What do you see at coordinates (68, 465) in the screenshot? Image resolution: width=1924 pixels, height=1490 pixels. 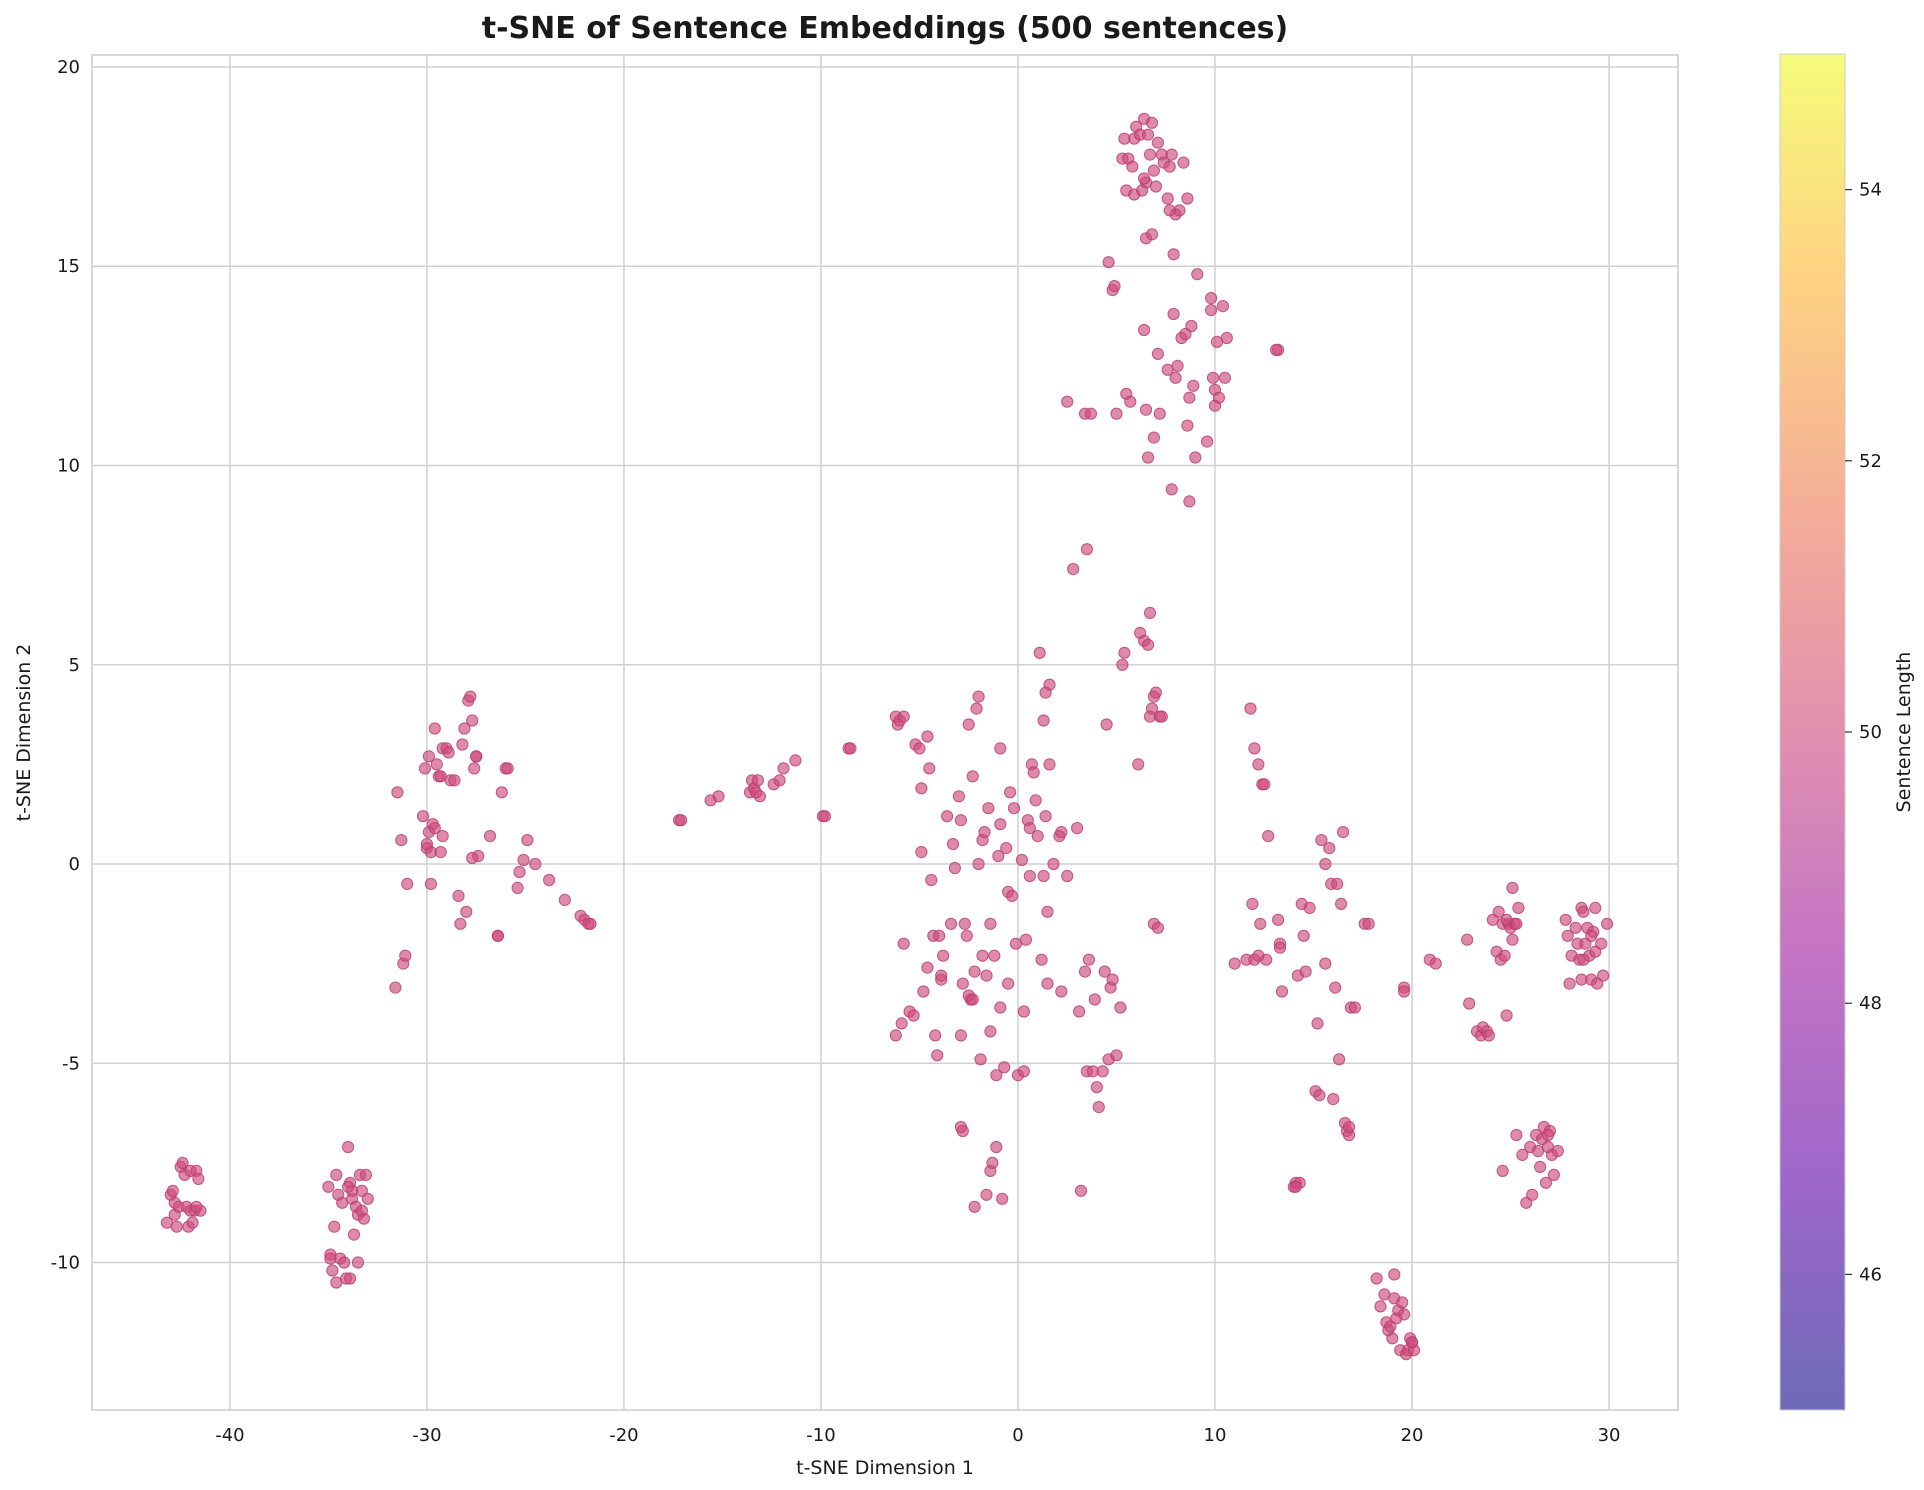 I see `y-tick-label: 10` at bounding box center [68, 465].